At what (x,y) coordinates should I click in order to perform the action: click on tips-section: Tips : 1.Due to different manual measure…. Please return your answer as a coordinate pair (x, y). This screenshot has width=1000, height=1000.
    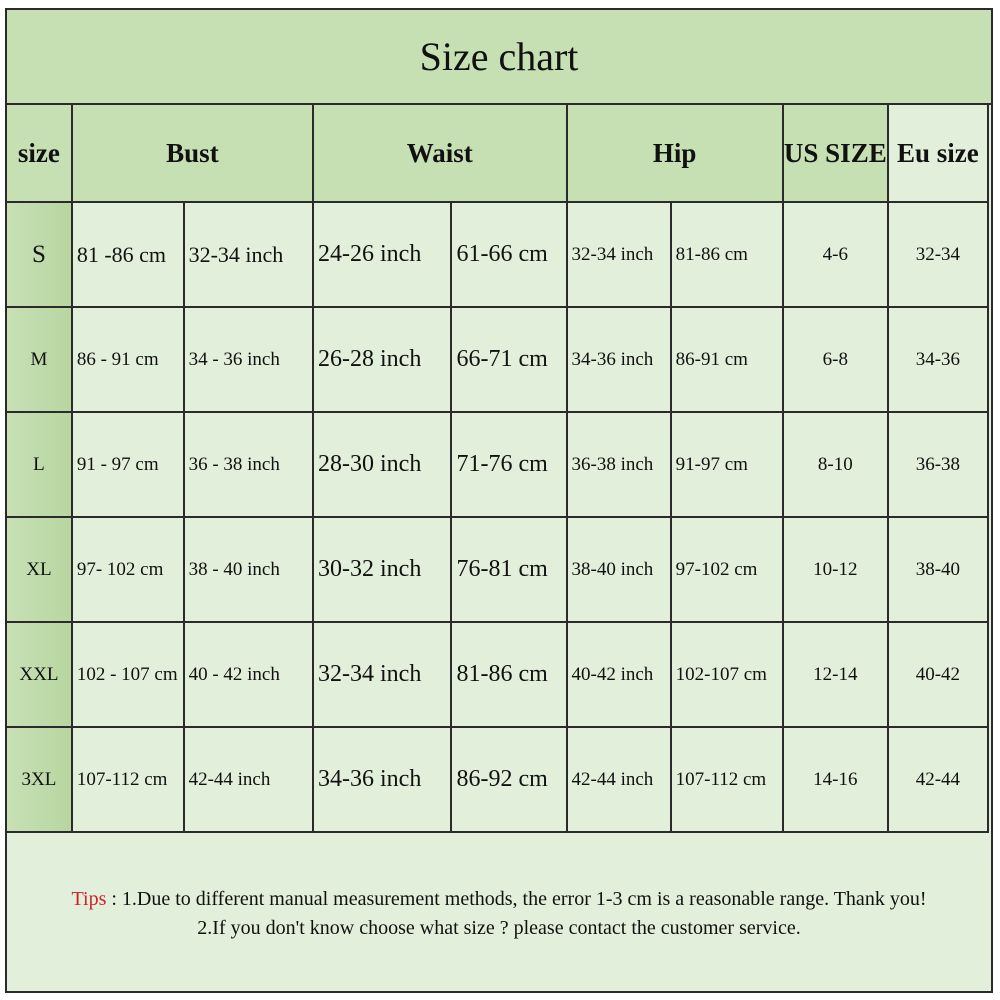
    Looking at the image, I should click on (499, 923).